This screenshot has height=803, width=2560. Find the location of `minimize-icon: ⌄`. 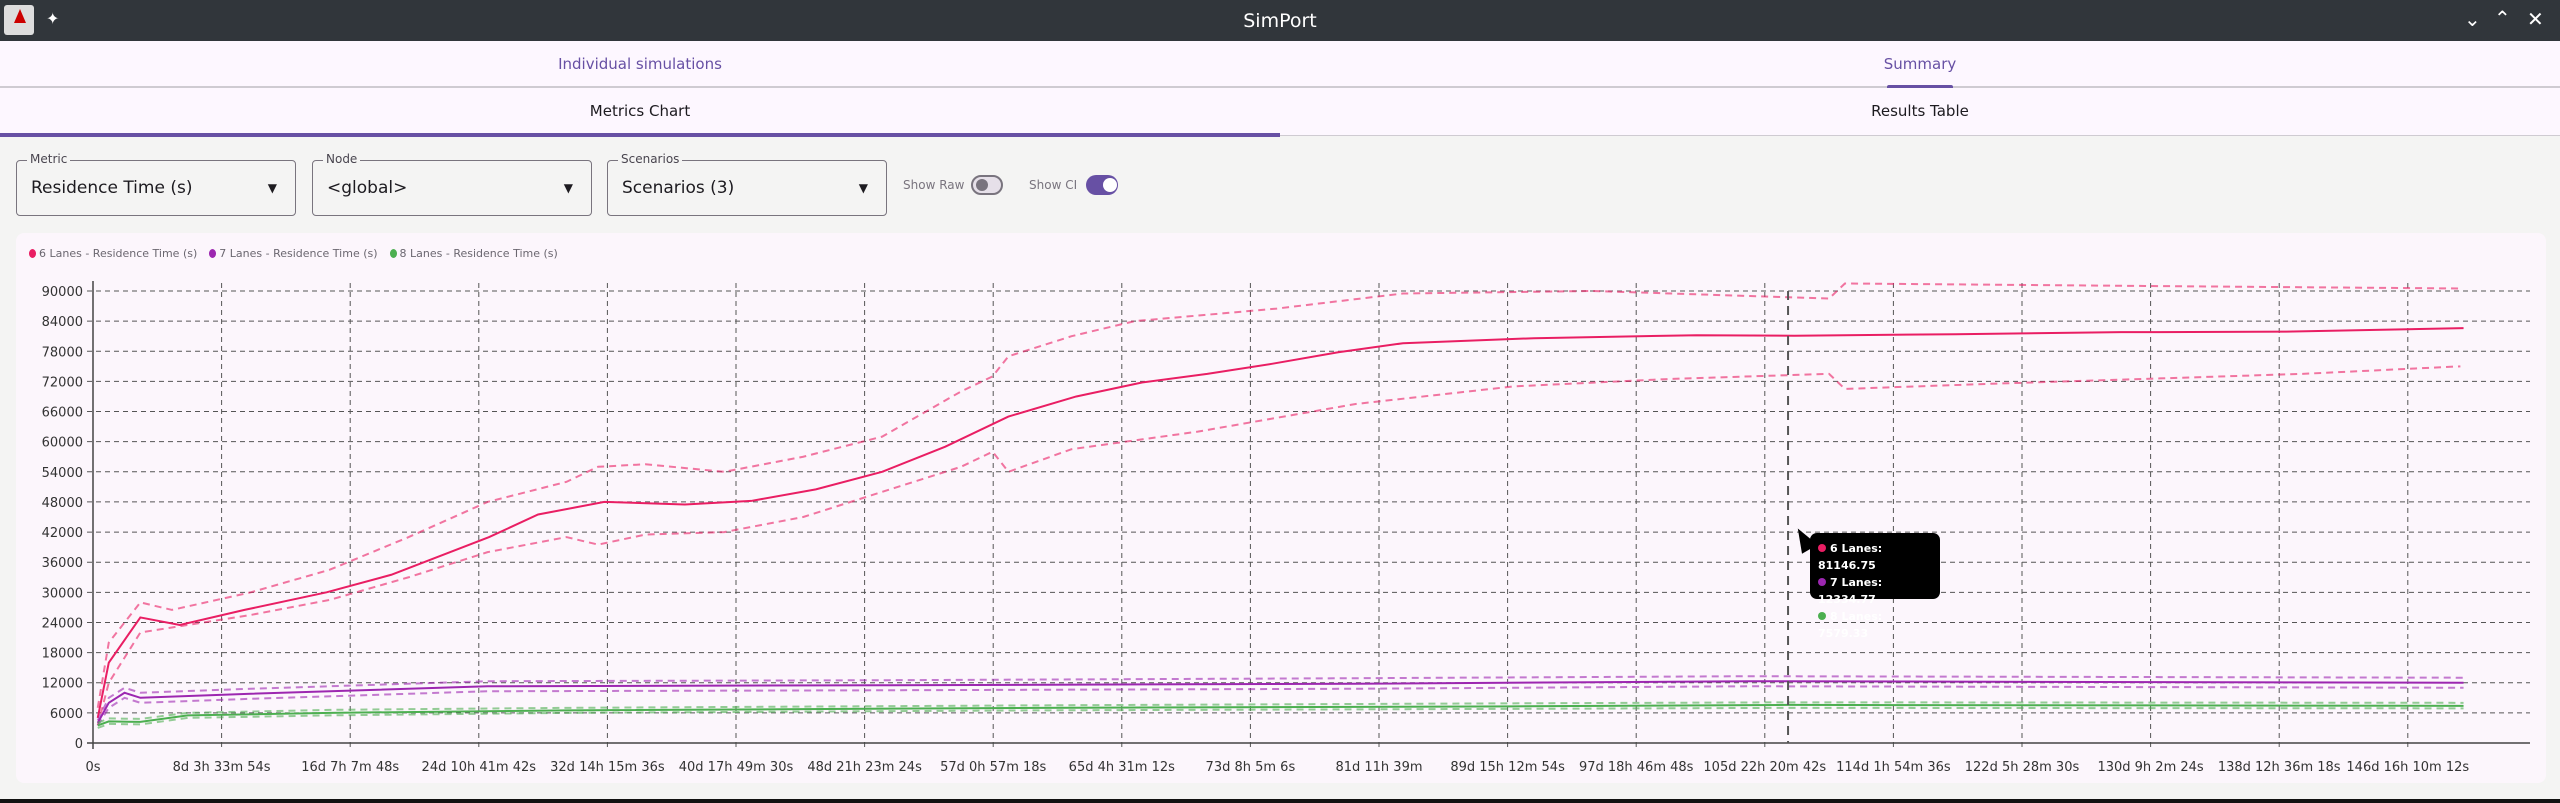

minimize-icon: ⌄ is located at coordinates (2472, 19).